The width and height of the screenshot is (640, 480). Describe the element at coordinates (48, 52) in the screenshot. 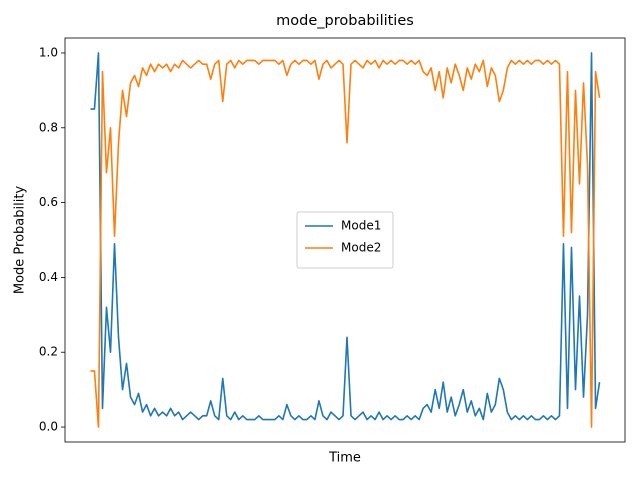

I see `y-tick-label: 1.0` at that location.